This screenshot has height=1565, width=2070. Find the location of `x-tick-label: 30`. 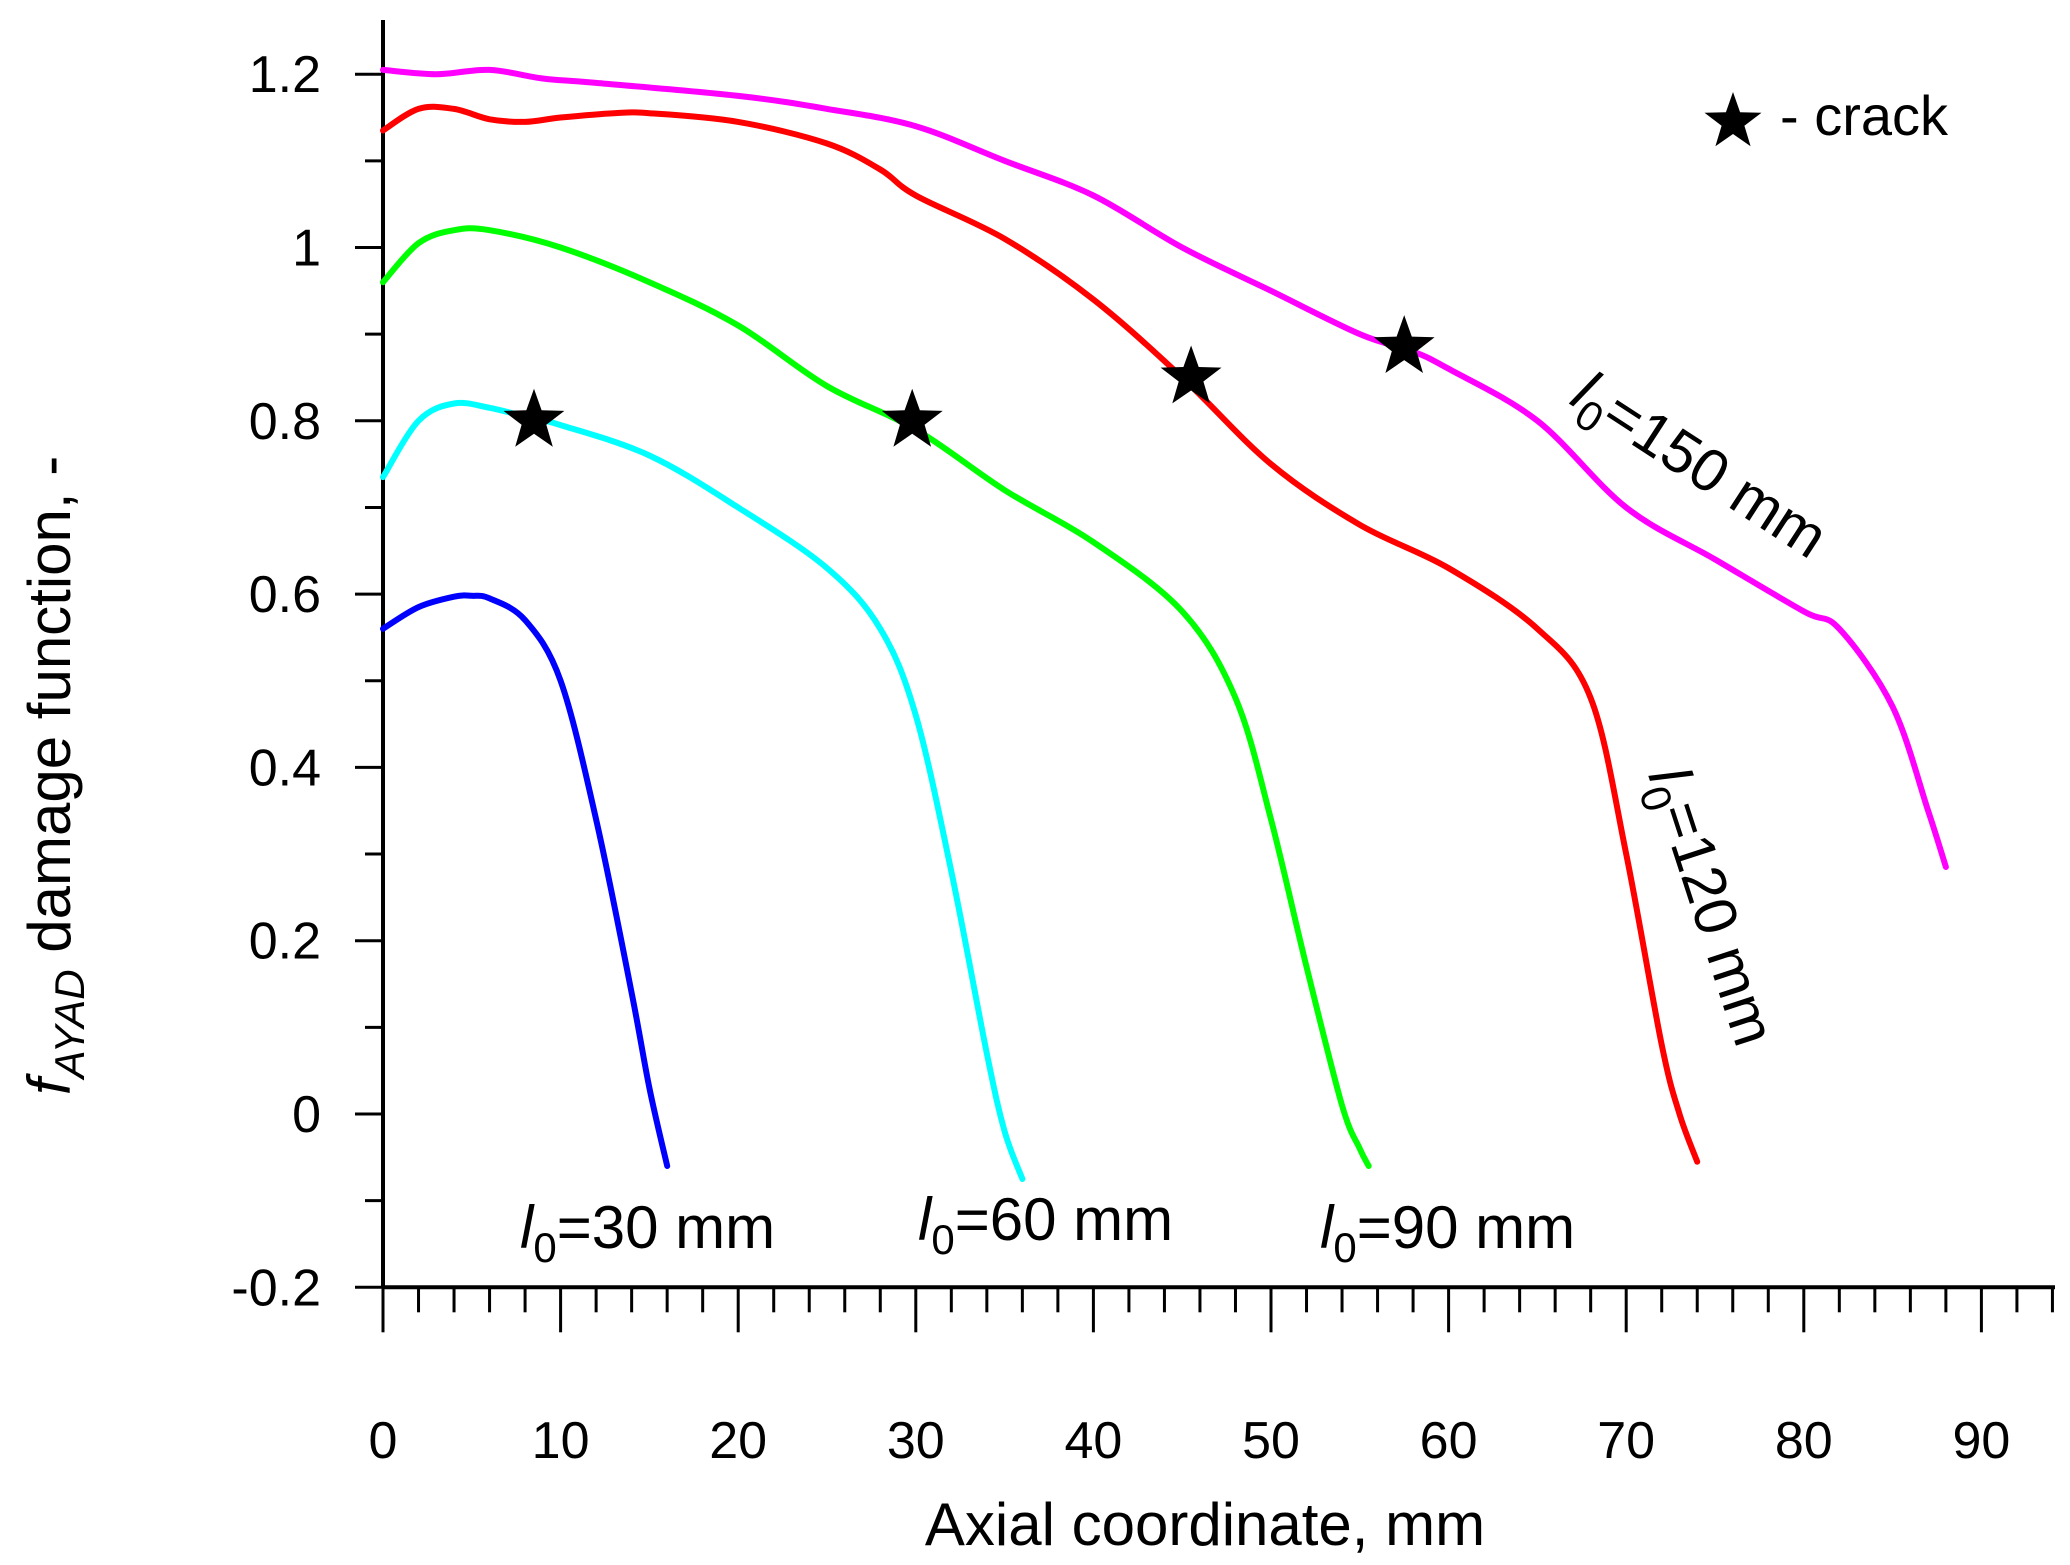

x-tick-label: 30 is located at coordinates (916, 1441).